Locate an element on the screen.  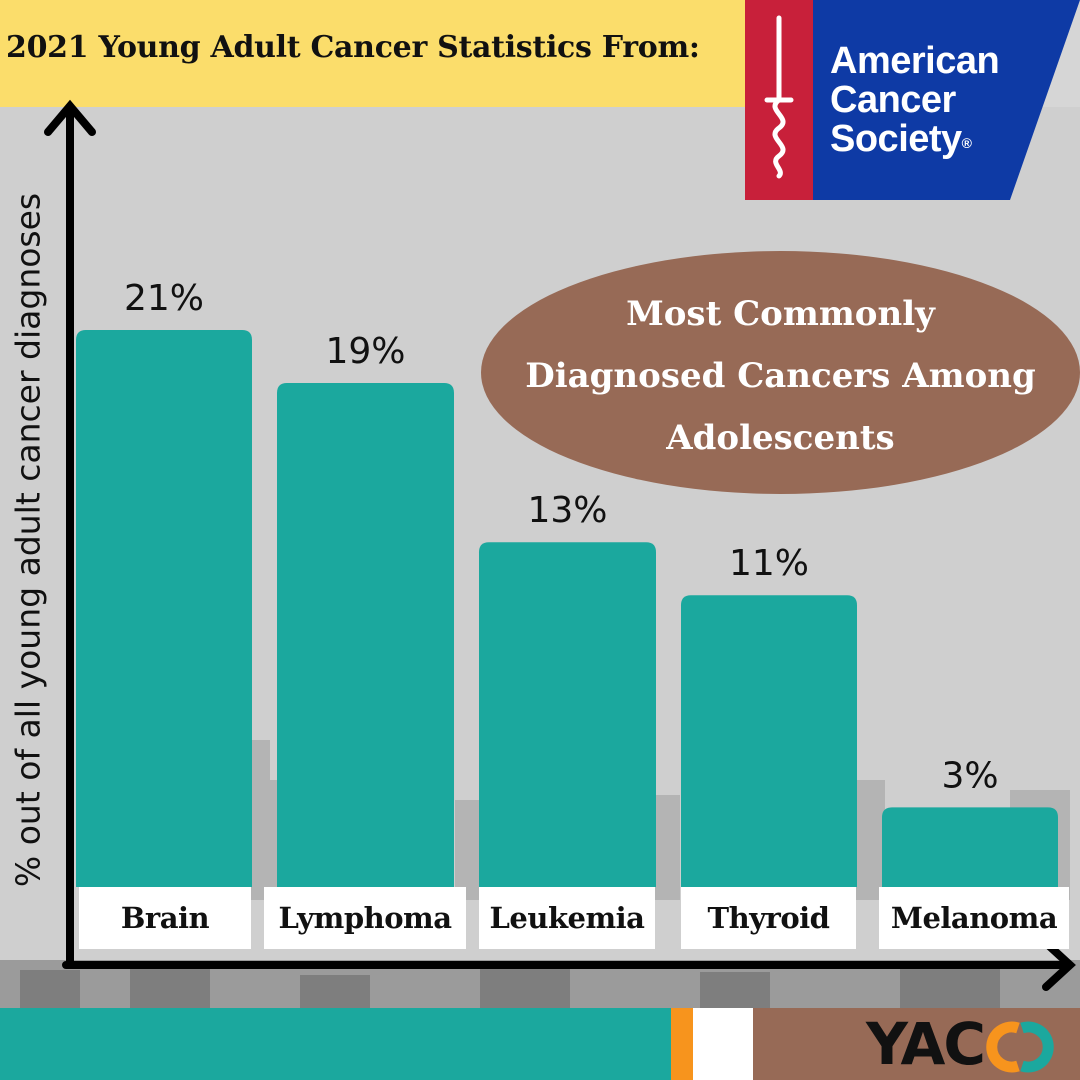
footer-stripe-teal is located at coordinates (335, 1044).